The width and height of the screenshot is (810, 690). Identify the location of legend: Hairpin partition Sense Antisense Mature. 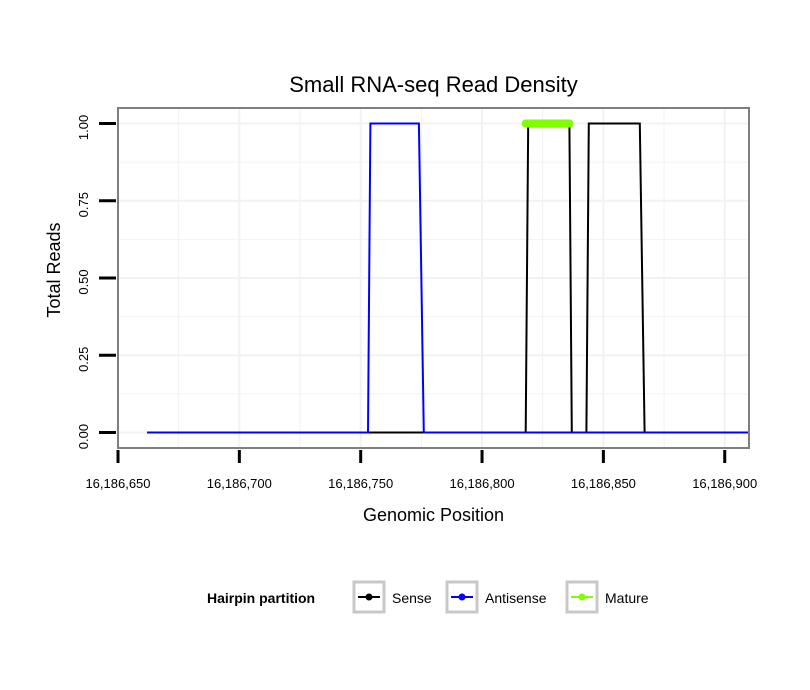
(428, 597).